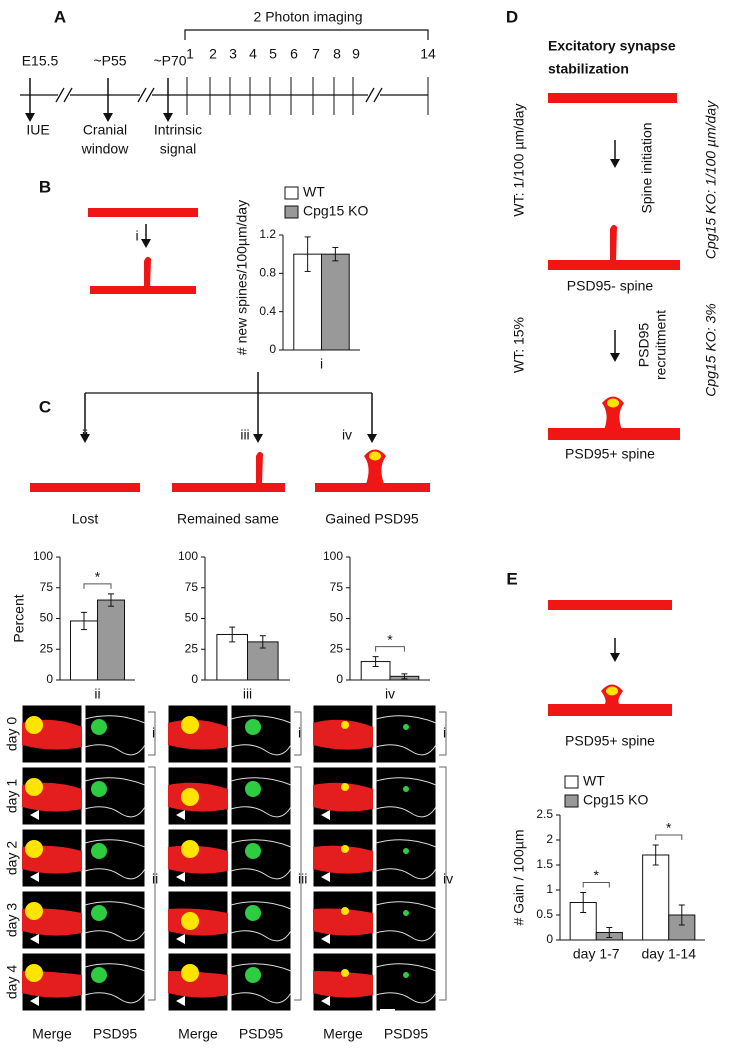 The height and width of the screenshot is (1050, 734). I want to click on label: Remained same, so click(228, 519).